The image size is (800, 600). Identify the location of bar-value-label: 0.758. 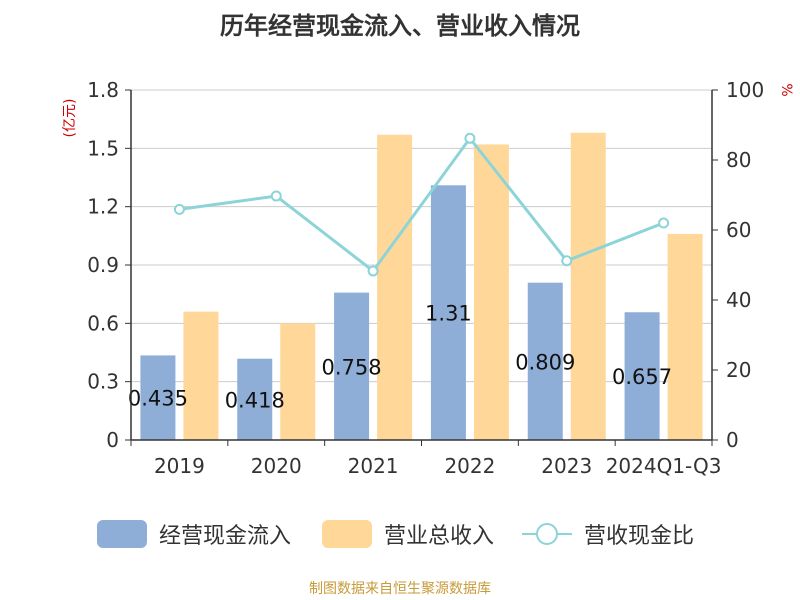
(352, 367).